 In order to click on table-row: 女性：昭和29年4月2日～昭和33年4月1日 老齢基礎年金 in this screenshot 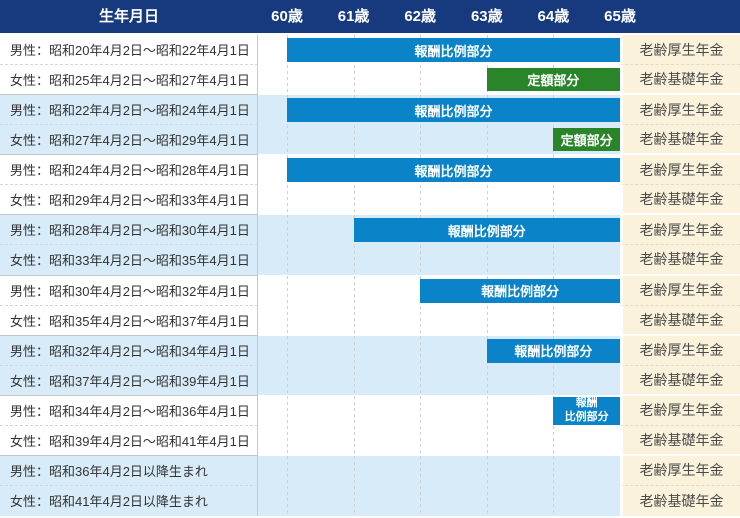, I will do `click(370, 200)`.